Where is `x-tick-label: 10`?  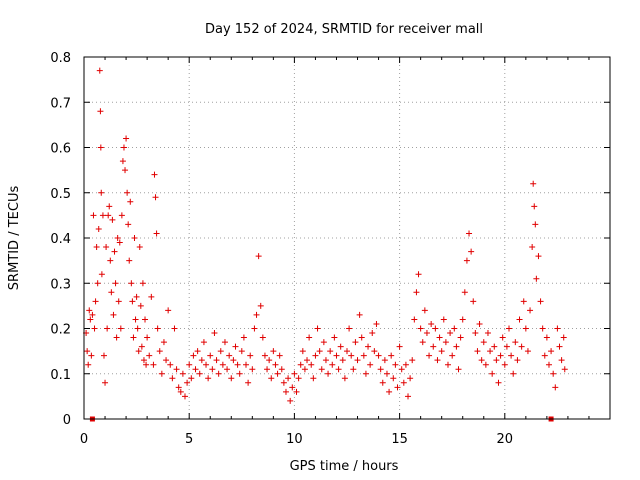
x-tick-label: 10 is located at coordinates (294, 439).